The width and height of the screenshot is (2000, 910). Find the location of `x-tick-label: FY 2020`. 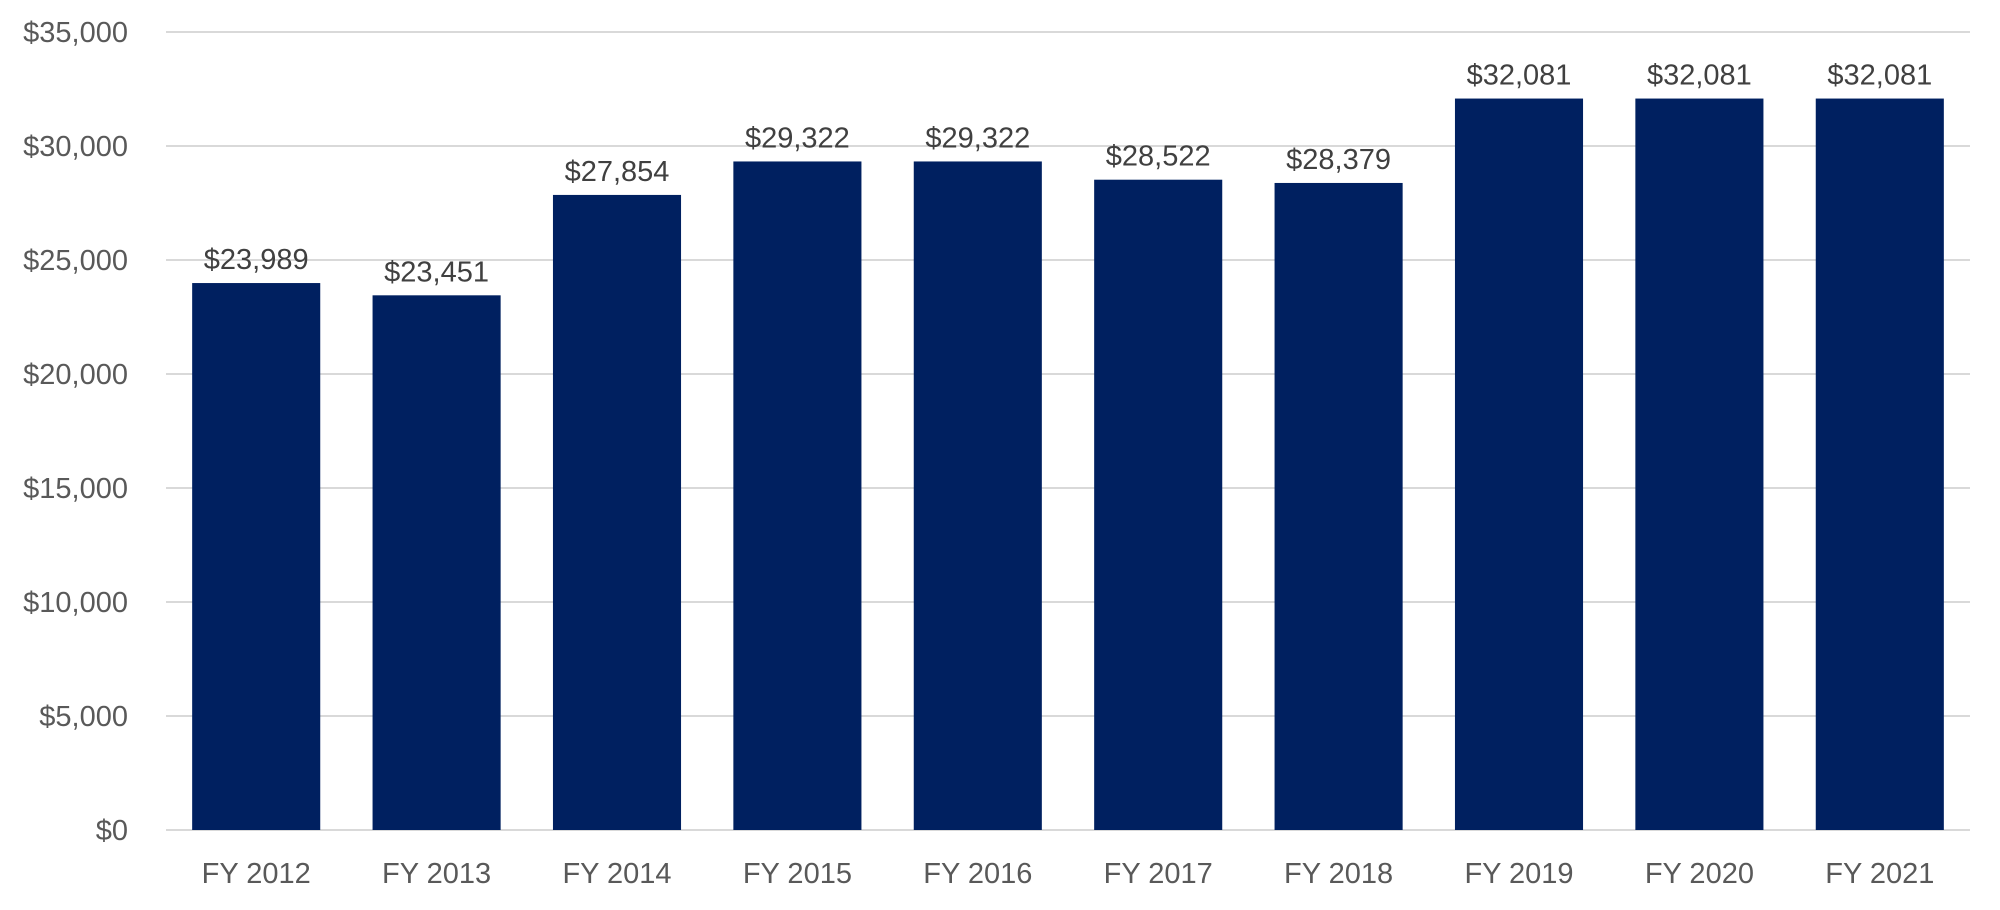

x-tick-label: FY 2020 is located at coordinates (1699, 874).